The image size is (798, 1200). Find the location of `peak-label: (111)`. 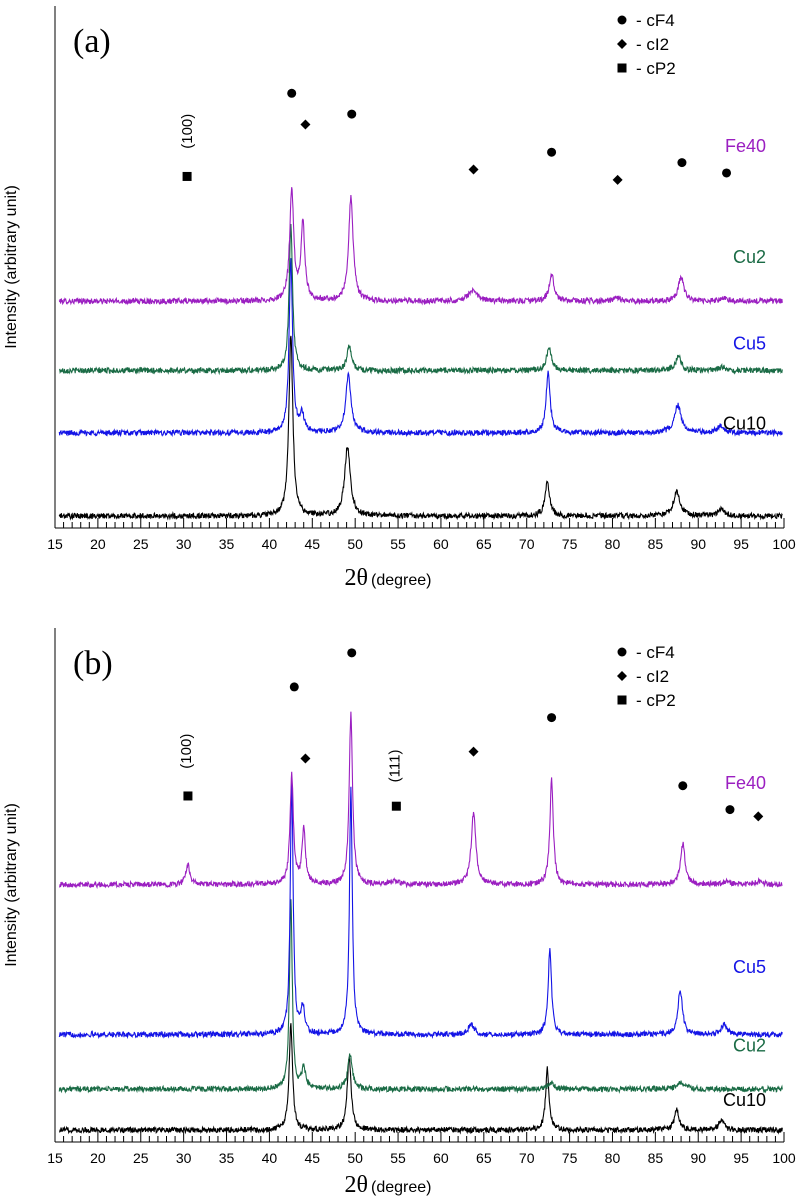

peak-label: (111) is located at coordinates (395, 766).